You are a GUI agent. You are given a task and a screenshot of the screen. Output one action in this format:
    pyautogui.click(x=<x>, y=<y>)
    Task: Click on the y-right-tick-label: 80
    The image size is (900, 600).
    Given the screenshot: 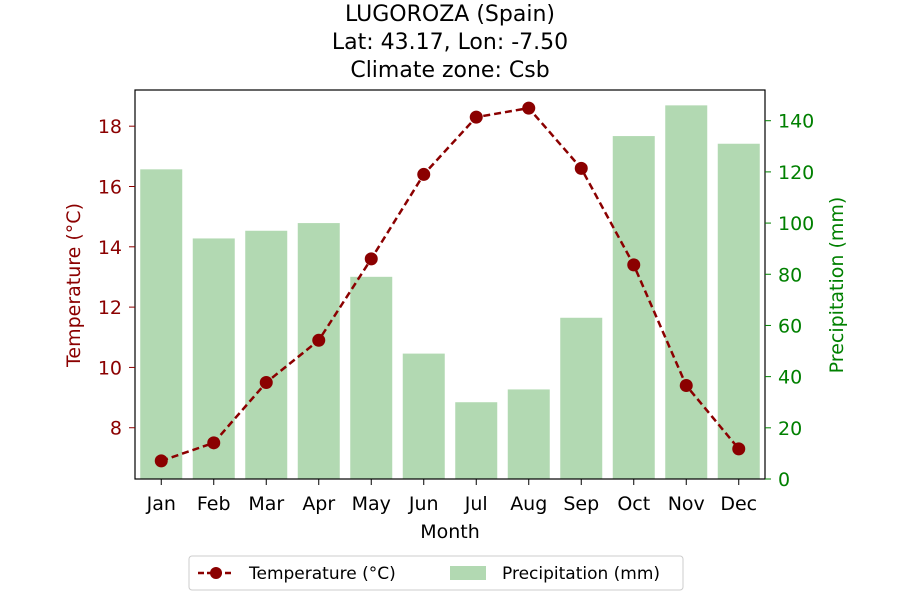 What is the action you would take?
    pyautogui.click(x=790, y=275)
    